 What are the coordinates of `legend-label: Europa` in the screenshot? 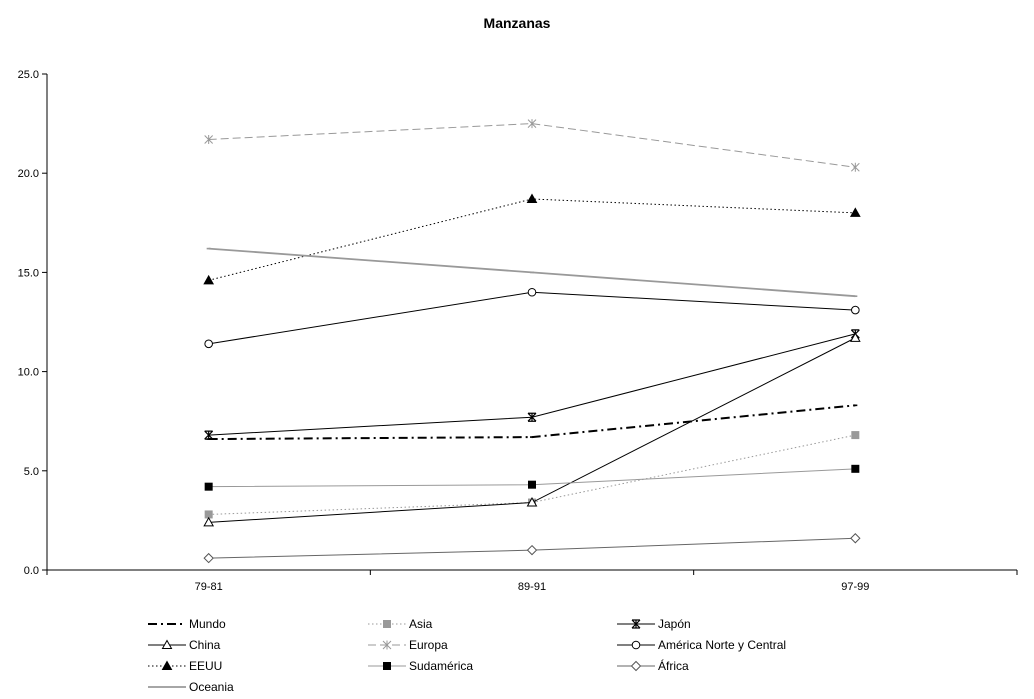 It's located at (428, 645).